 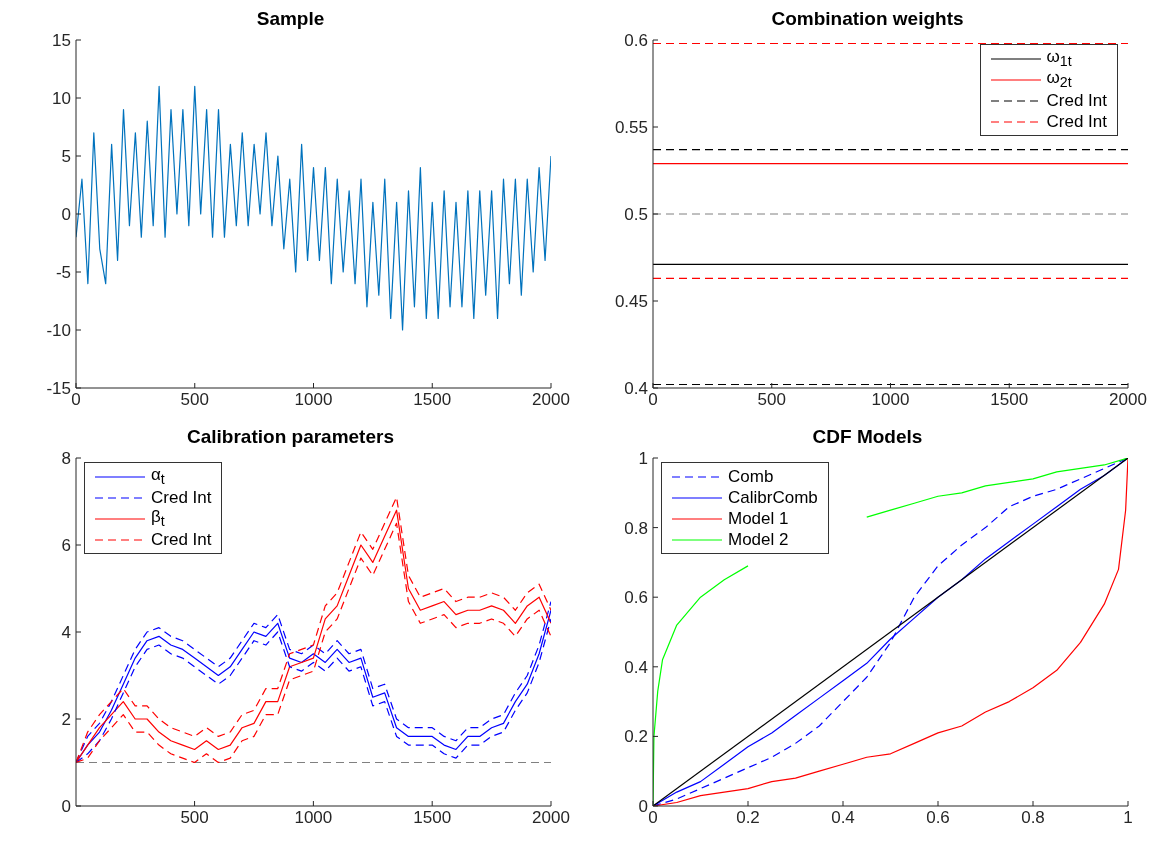 I want to click on x-tick-label: 0.8, so click(x=1033, y=818).